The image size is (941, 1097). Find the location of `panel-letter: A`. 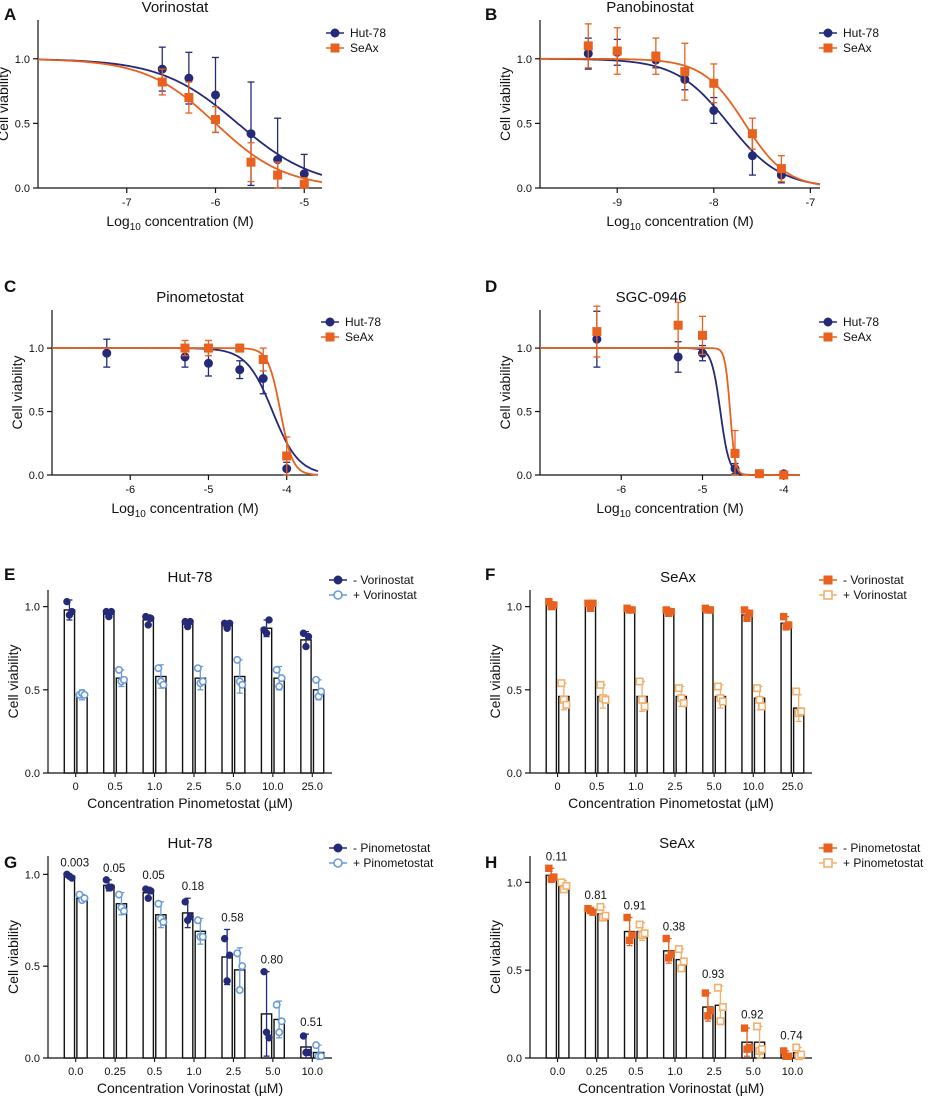

panel-letter: A is located at coordinates (10, 14).